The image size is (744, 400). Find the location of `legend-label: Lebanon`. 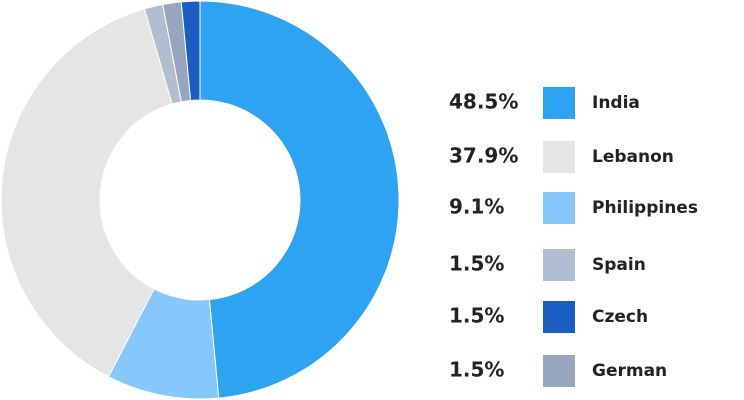

legend-label: Lebanon is located at coordinates (633, 157).